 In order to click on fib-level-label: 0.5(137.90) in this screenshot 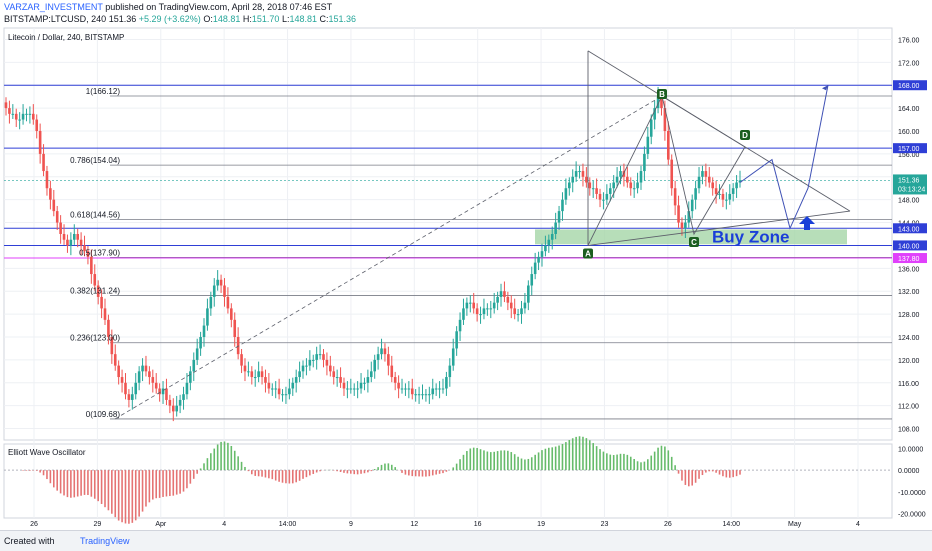, I will do `click(99, 252)`.